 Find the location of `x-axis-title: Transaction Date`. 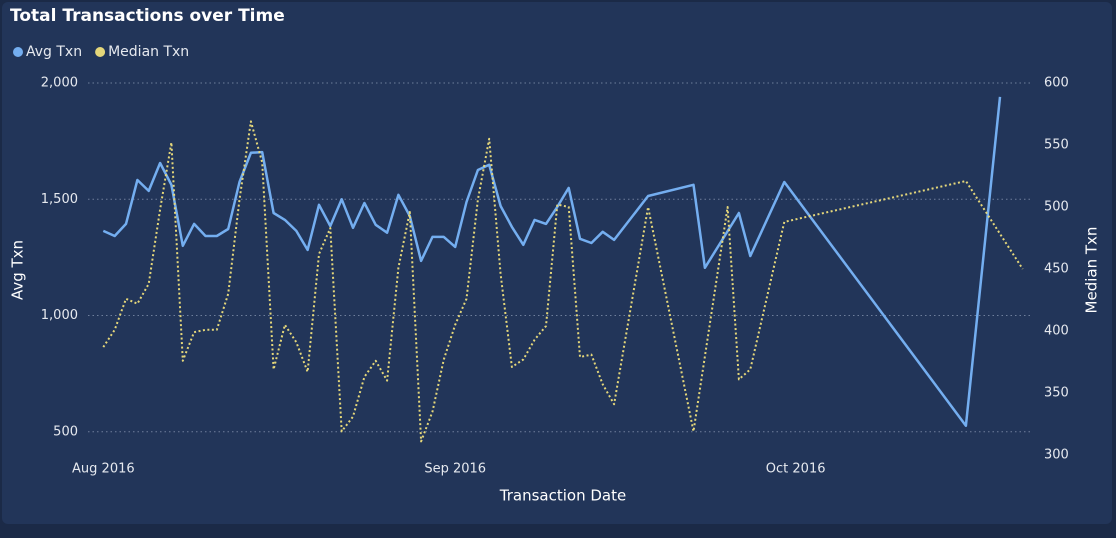

x-axis-title: Transaction Date is located at coordinates (562, 496).